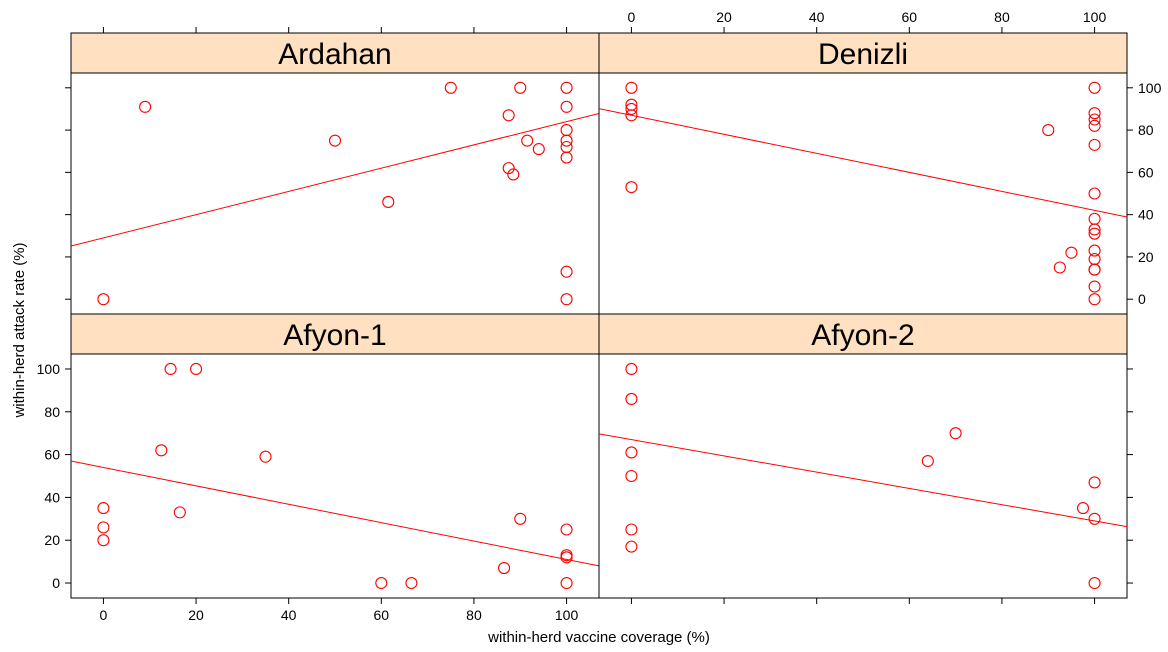 The image size is (1168, 652). What do you see at coordinates (817, 17) in the screenshot?
I see `x-tick-label: 40` at bounding box center [817, 17].